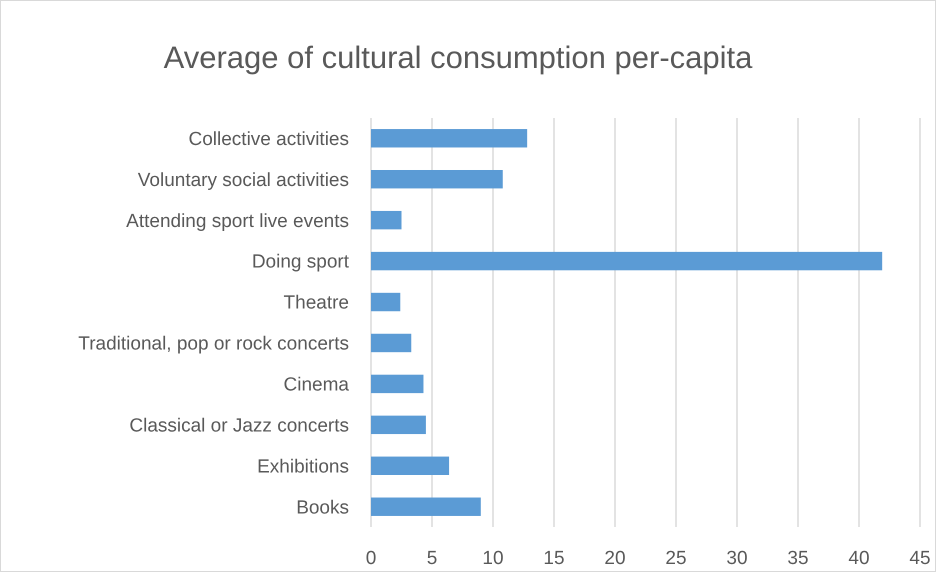  Describe the element at coordinates (798, 558) in the screenshot. I see `x-tick-label: 35` at that location.